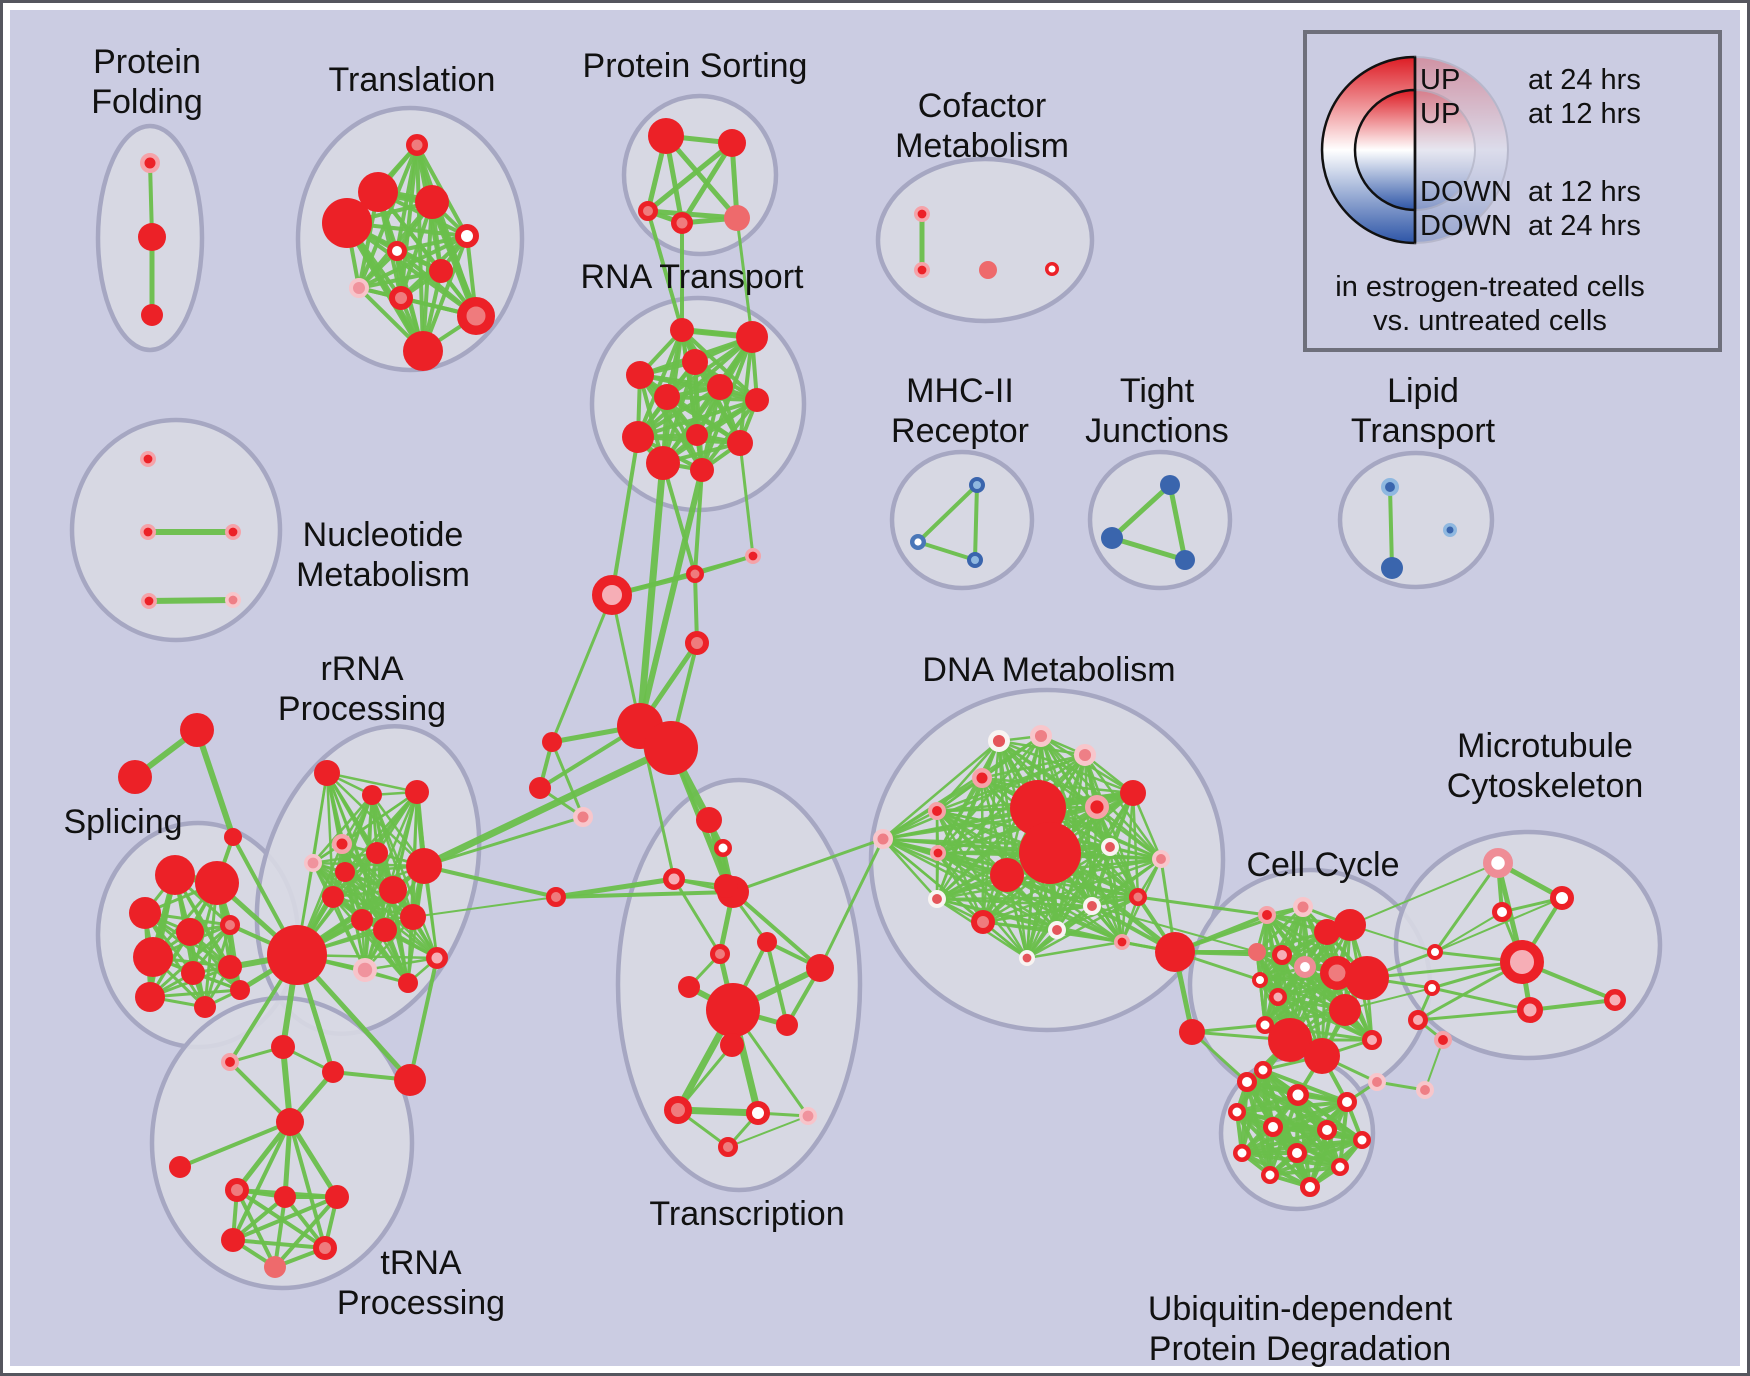 The width and height of the screenshot is (1750, 1376). I want to click on cluster-label-nucleotide-metabolism: Metabolism, so click(383, 575).